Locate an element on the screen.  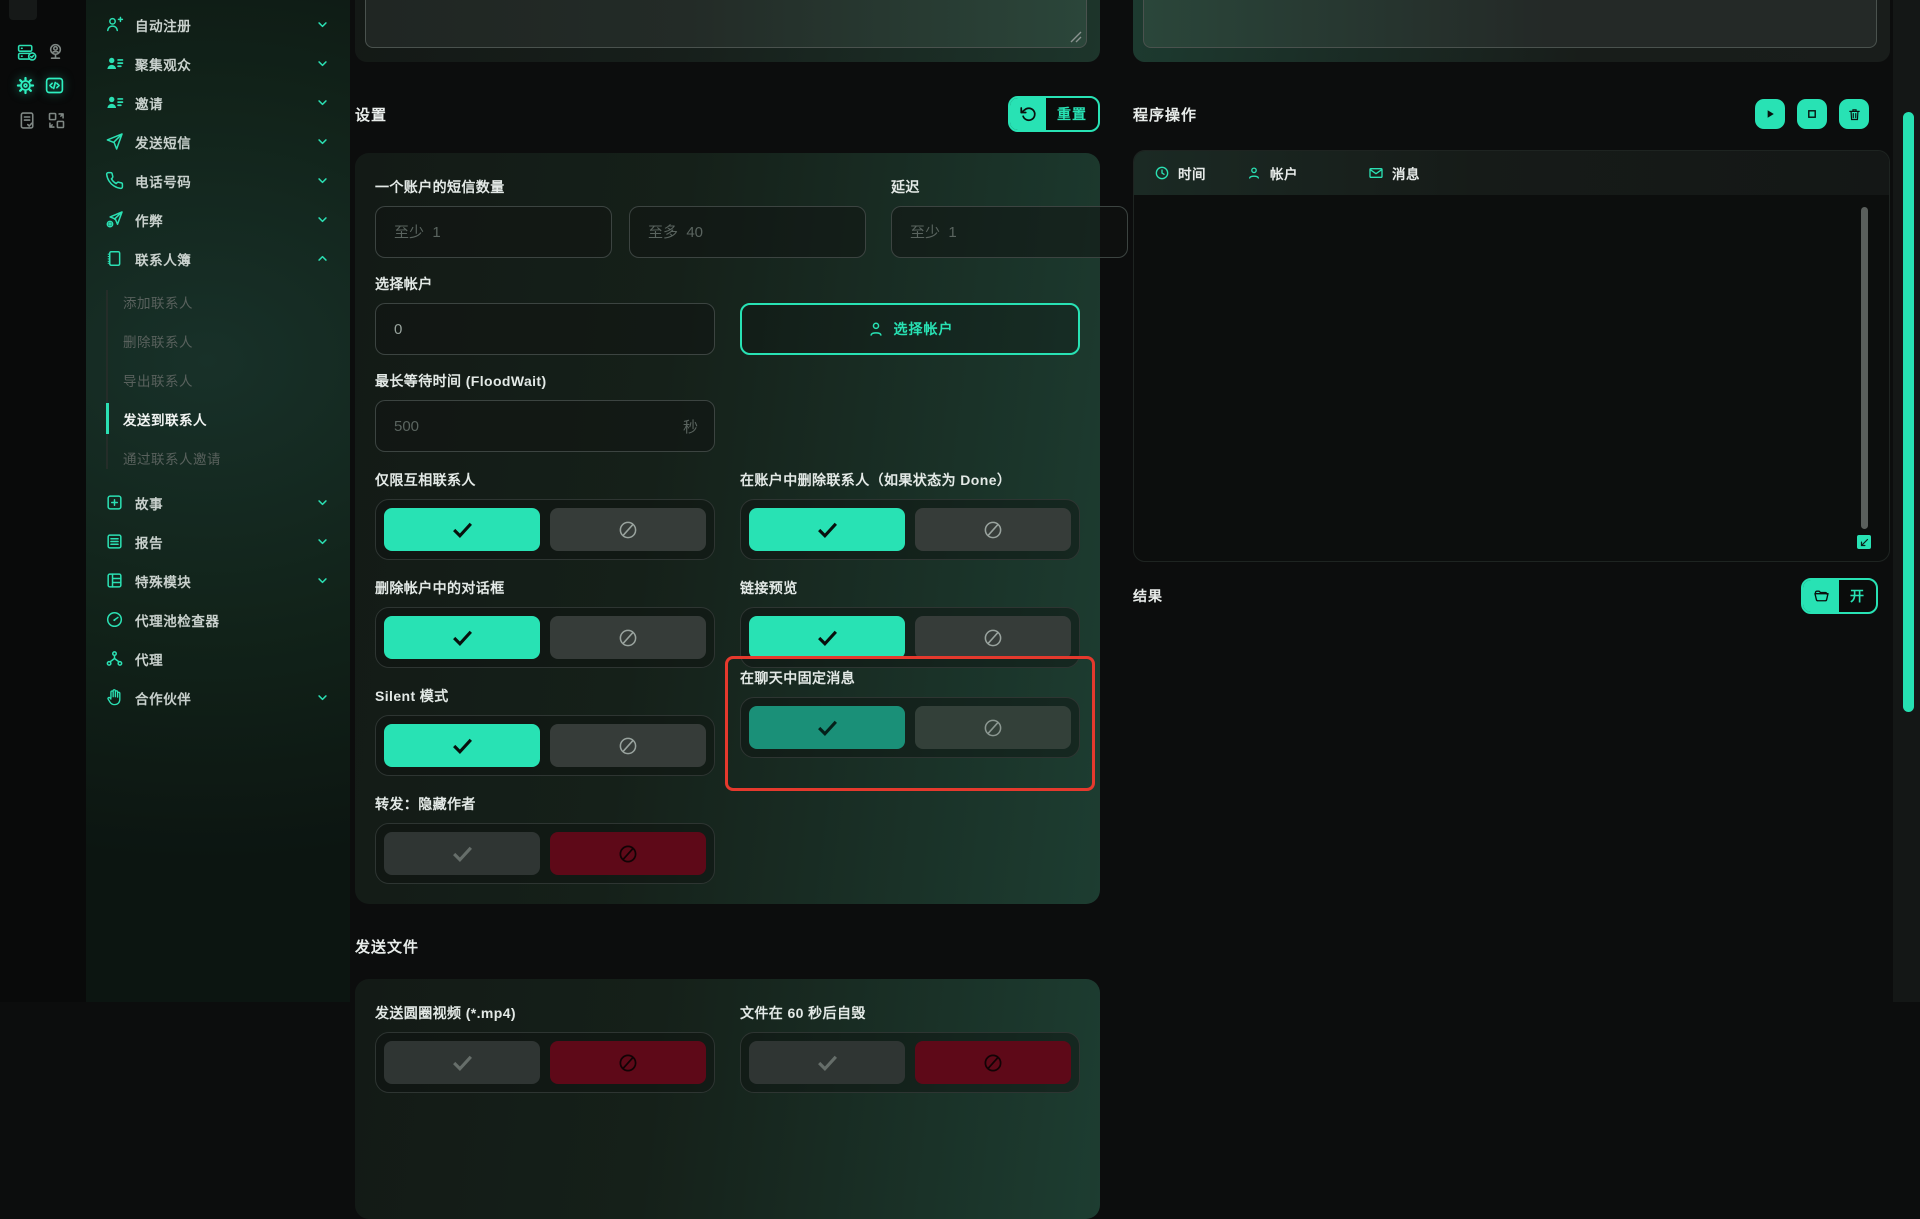
modules-icon is located at coordinates (114, 580).